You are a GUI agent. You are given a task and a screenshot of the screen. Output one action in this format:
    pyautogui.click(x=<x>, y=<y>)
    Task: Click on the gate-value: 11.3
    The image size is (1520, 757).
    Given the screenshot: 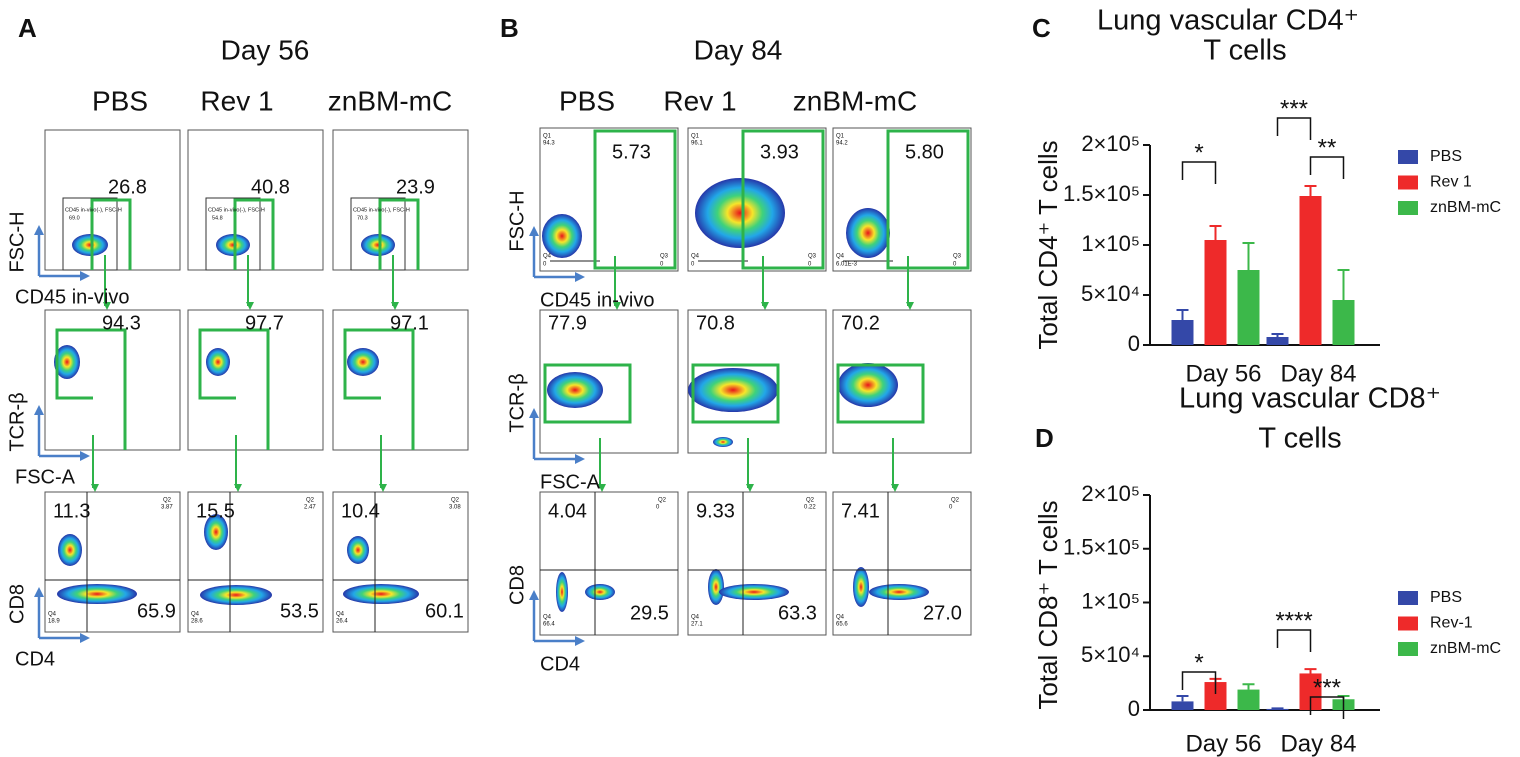 What is the action you would take?
    pyautogui.click(x=71, y=511)
    